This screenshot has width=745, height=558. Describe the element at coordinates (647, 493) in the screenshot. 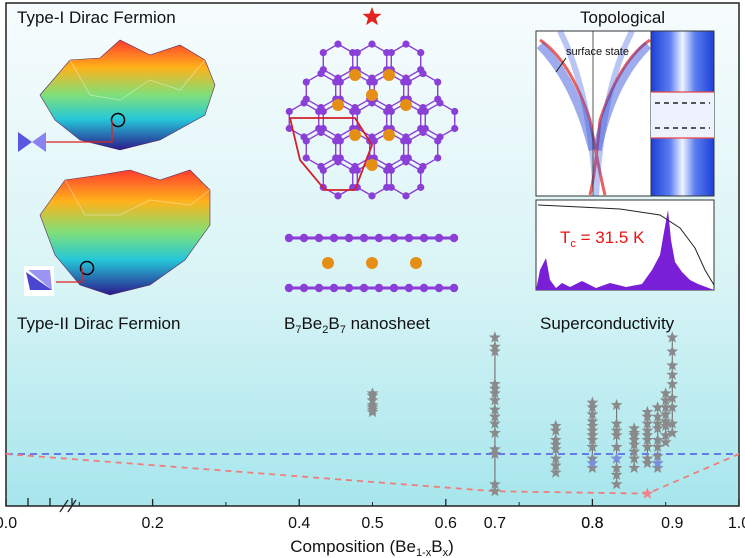

I see `highlight-data-star` at that location.